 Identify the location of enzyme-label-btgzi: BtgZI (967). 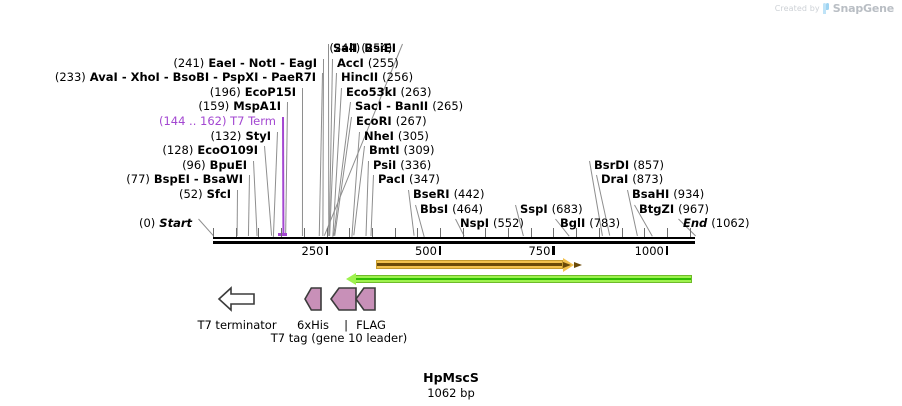
(674, 208).